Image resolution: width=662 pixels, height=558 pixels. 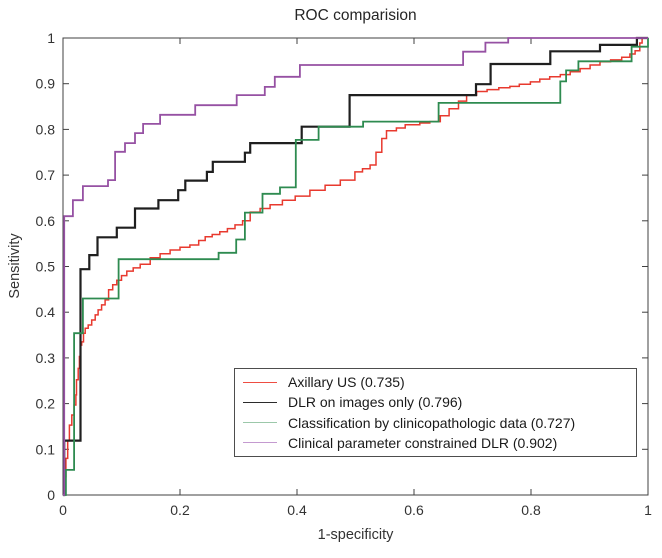 I want to click on x-axis-label: 1-specificity, so click(x=355, y=535).